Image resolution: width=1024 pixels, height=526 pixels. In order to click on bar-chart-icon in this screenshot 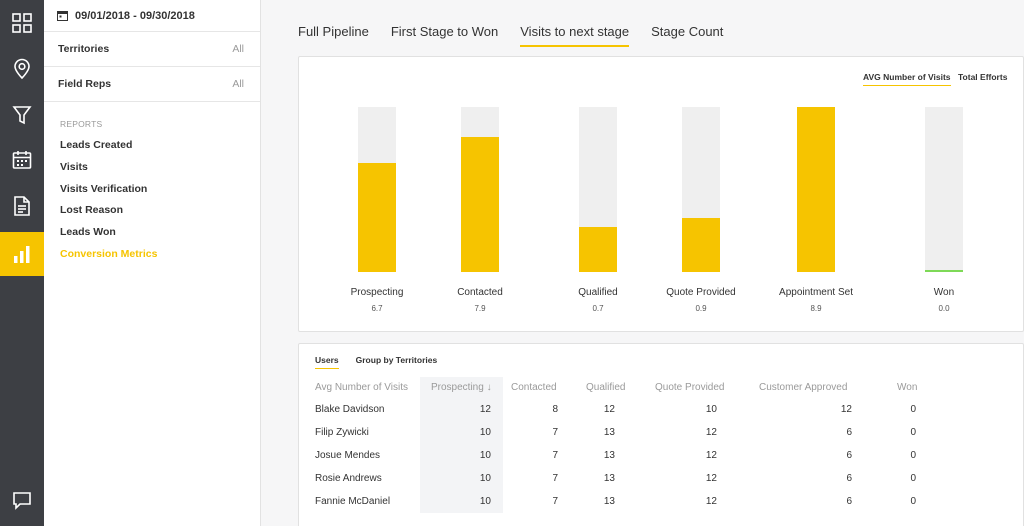, I will do `click(22, 254)`.